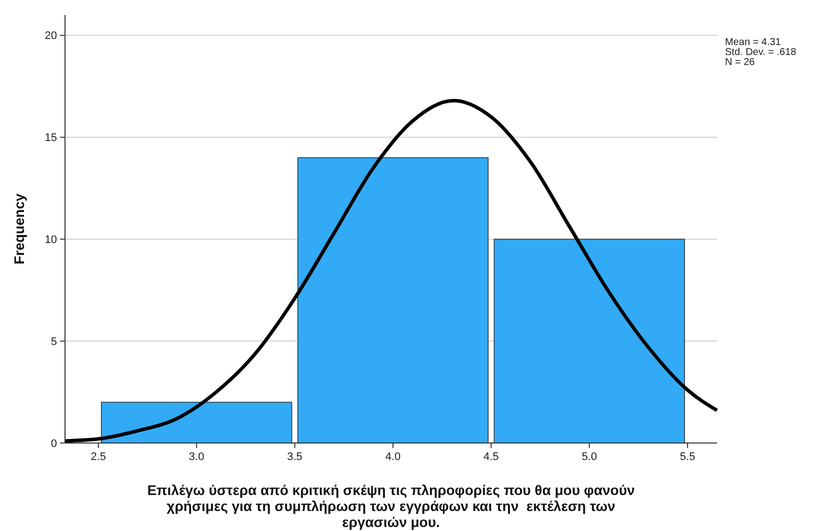 The width and height of the screenshot is (815, 531). Describe the element at coordinates (196, 457) in the screenshot. I see `x-tick-label: 3.0` at that location.